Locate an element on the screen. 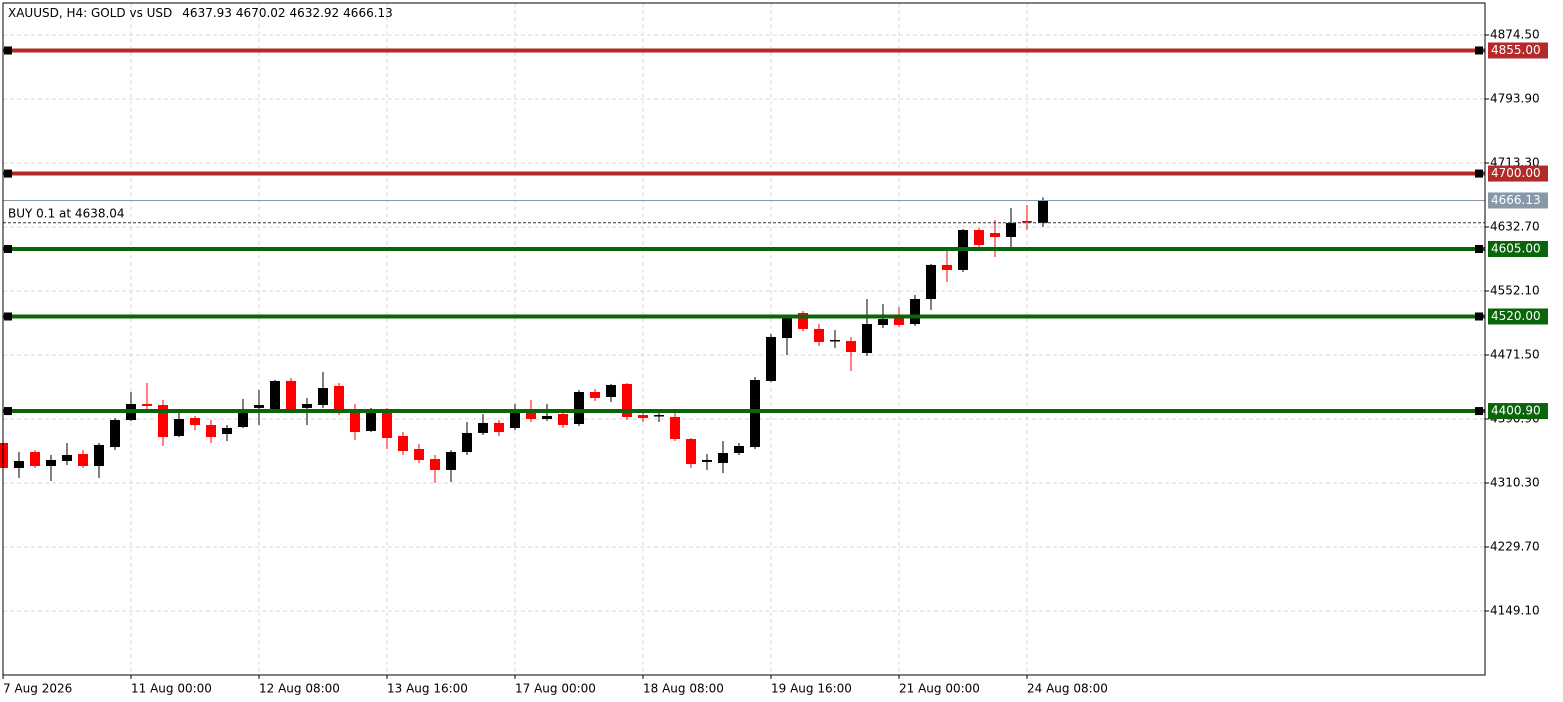 This screenshot has width=1563, height=702. x-tick-label: 24 Aug 08:00 is located at coordinates (1067, 689).